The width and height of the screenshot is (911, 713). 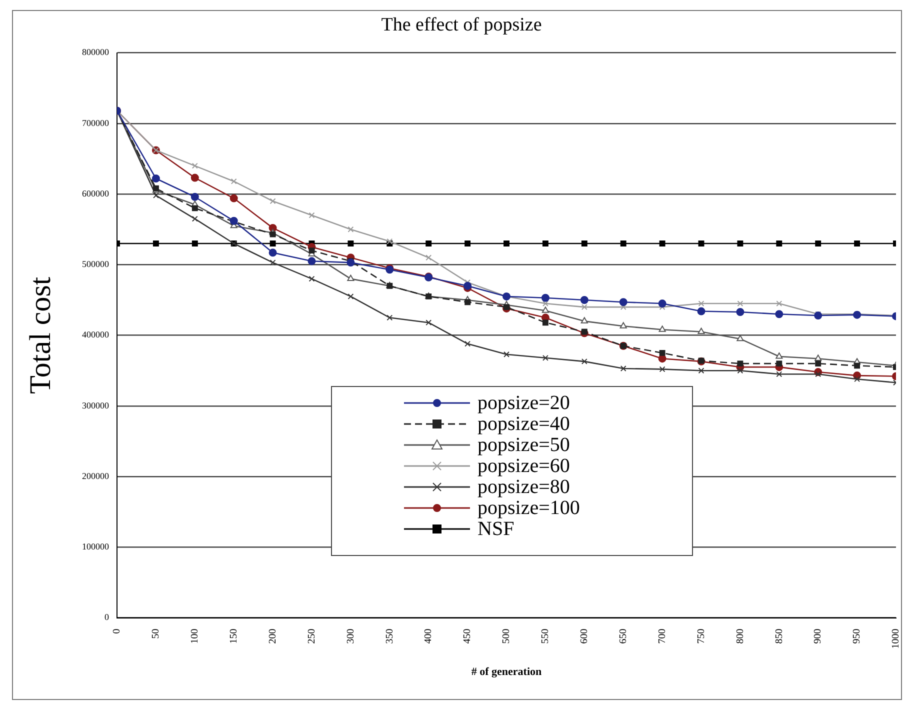 What do you see at coordinates (896, 638) in the screenshot?
I see `x-tick-label: 1000` at bounding box center [896, 638].